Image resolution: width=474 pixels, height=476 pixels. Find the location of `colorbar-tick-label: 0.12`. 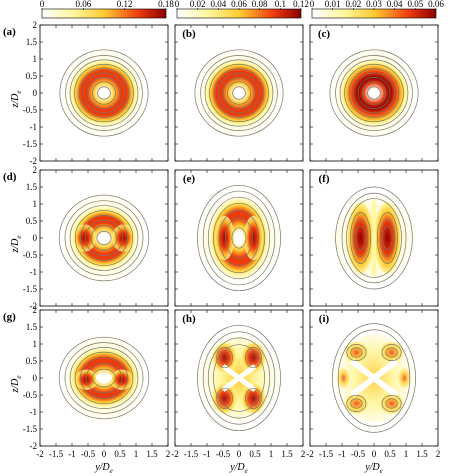

colorbar-tick-label: 0.12 is located at coordinates (125, 4).